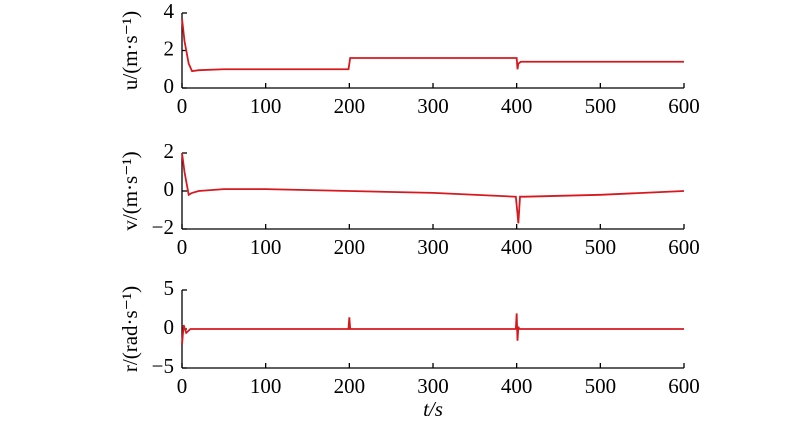  Describe the element at coordinates (130, 50) in the screenshot. I see `y-axis-label: u/(m·s⁻¹)` at that location.